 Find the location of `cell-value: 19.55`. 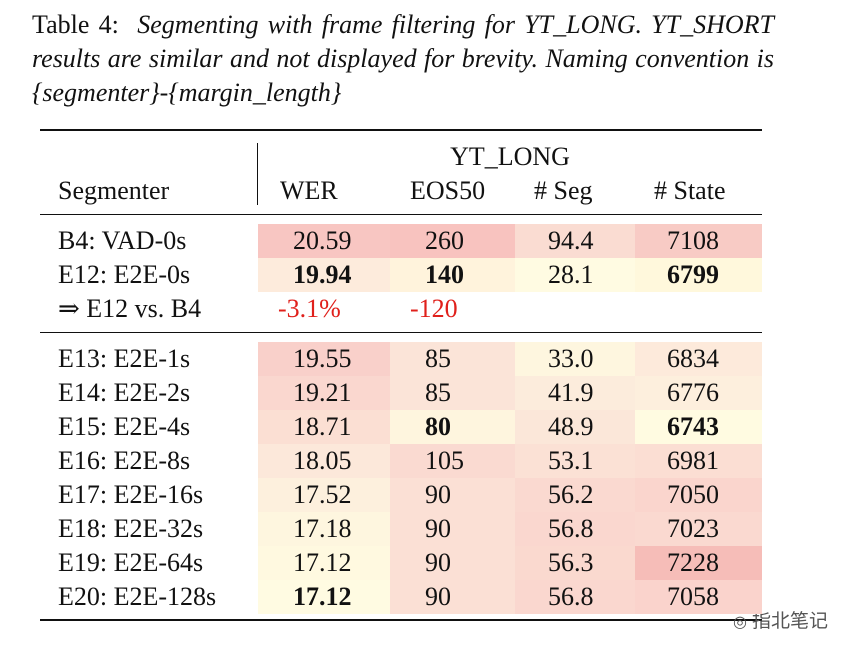

cell-value: 19.55 is located at coordinates (322, 358).